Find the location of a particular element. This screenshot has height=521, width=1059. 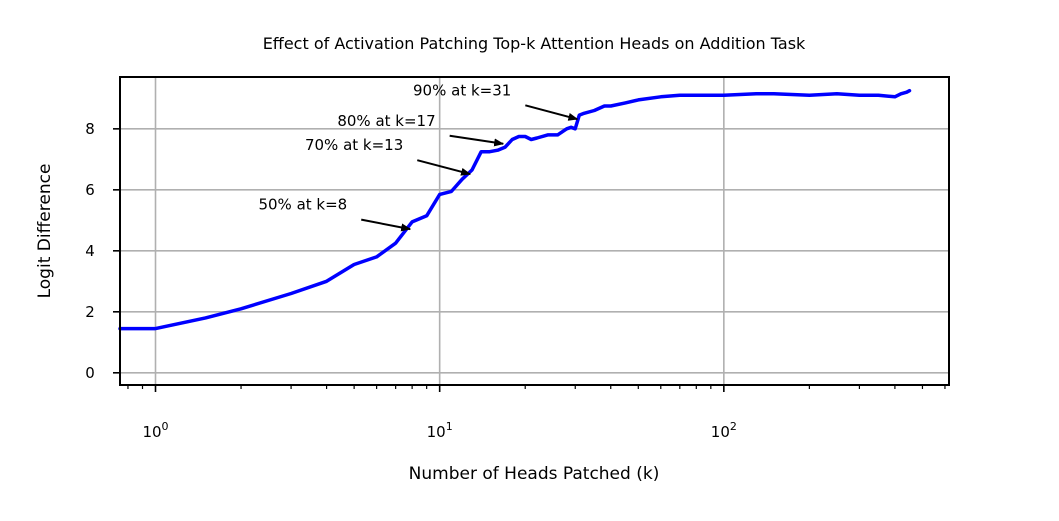

x-tick-label: 10² is located at coordinates (724, 430).